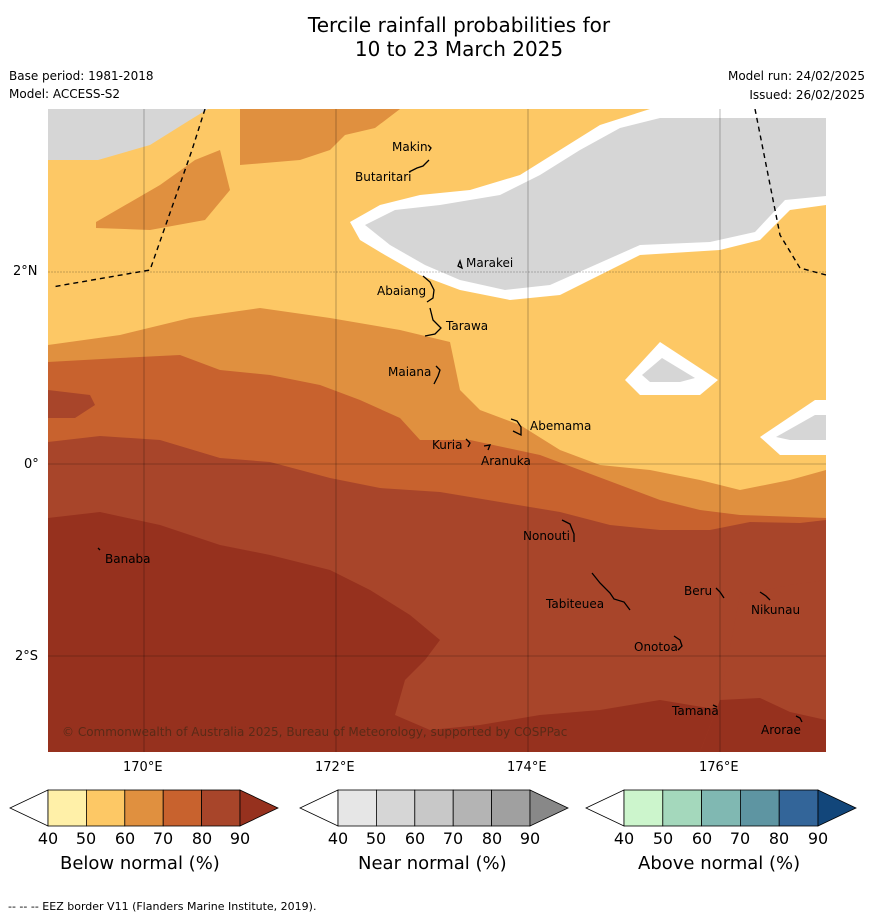  What do you see at coordinates (775, 610) in the screenshot?
I see `label-nikunau: Nikunau` at bounding box center [775, 610].